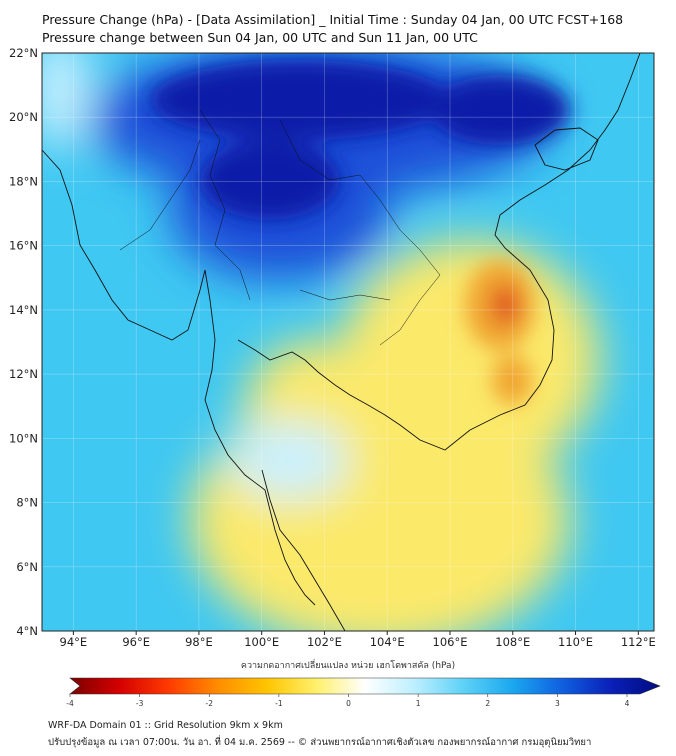 This screenshot has width=676, height=756. I want to click on country-borders, so click(280, 227).